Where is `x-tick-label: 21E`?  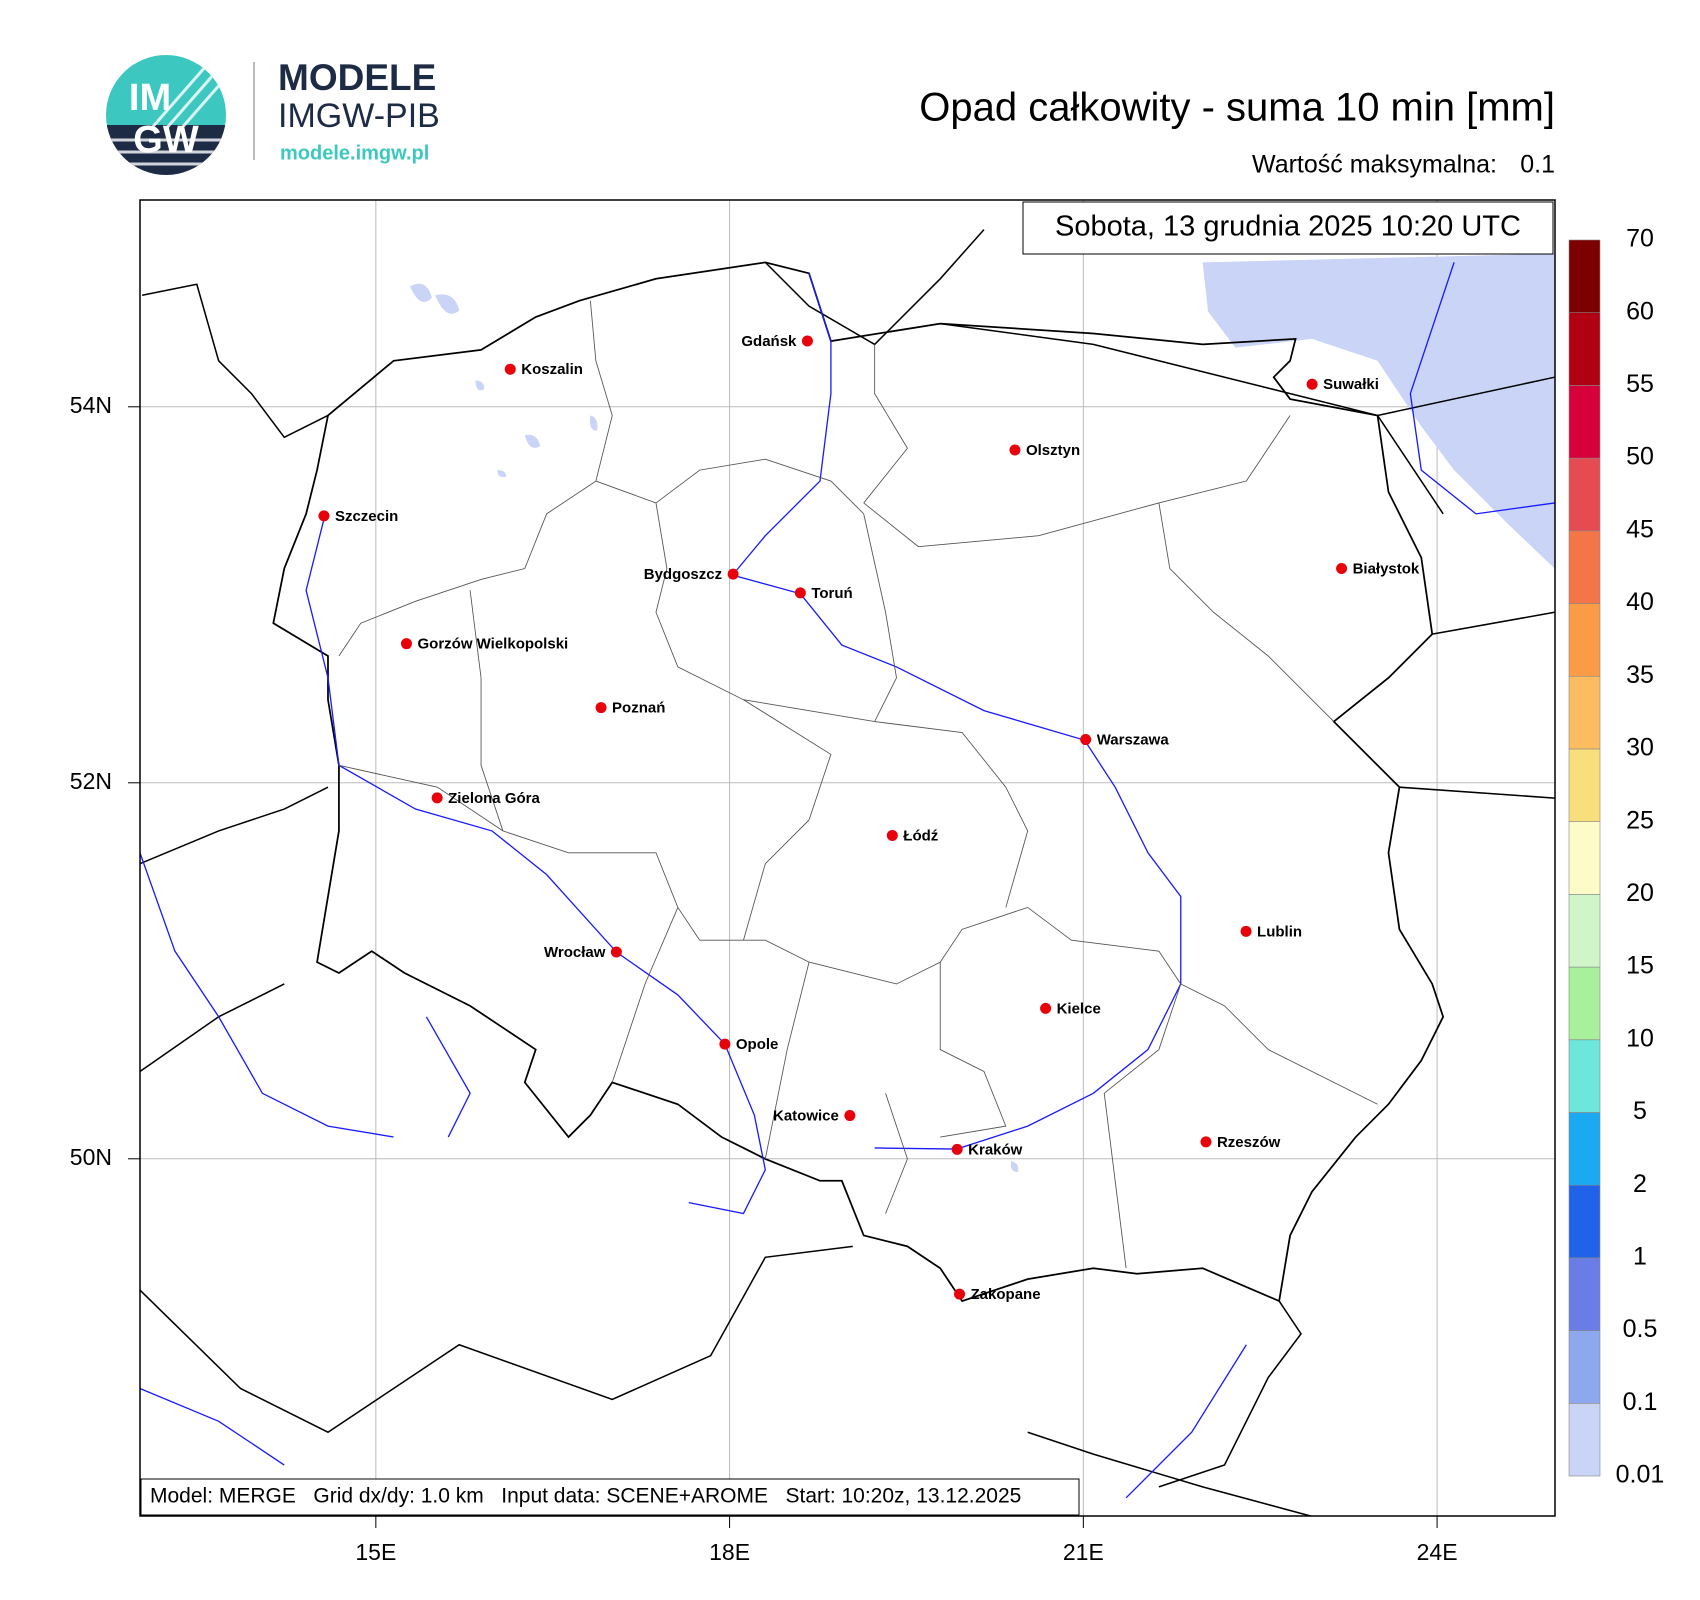 x-tick-label: 21E is located at coordinates (1083, 1552).